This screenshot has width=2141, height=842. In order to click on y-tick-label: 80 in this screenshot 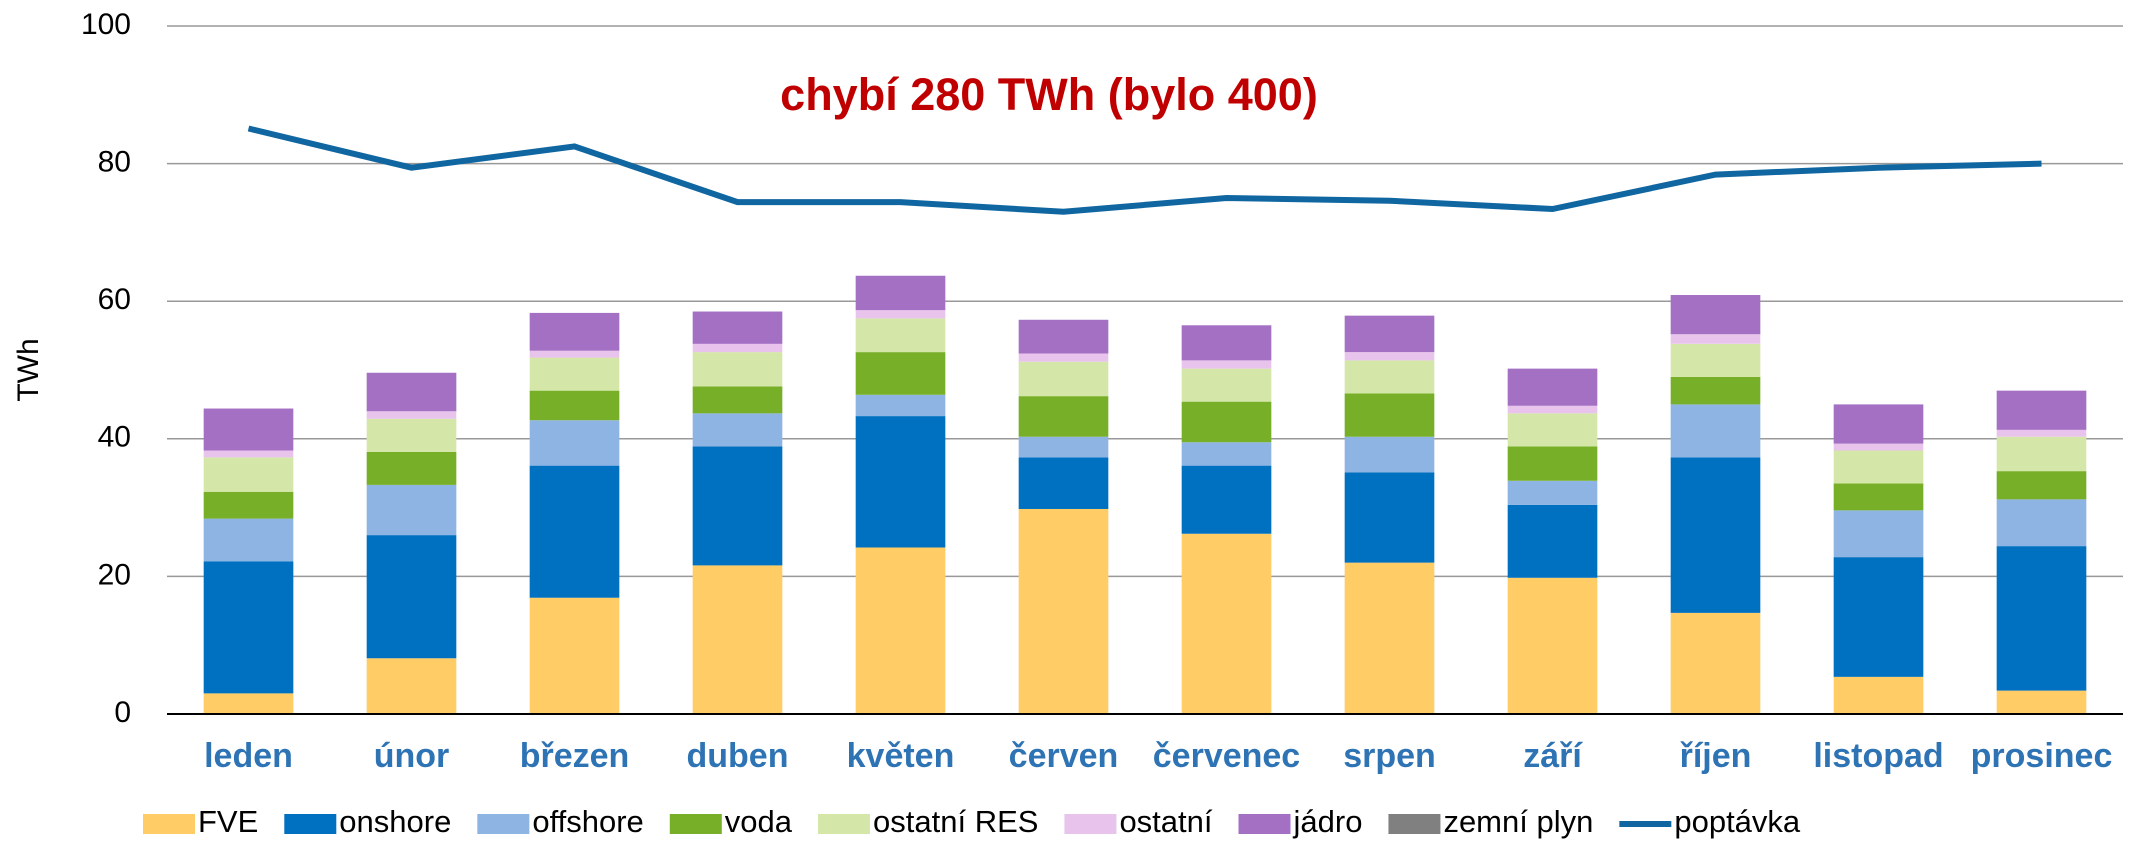, I will do `click(114, 162)`.